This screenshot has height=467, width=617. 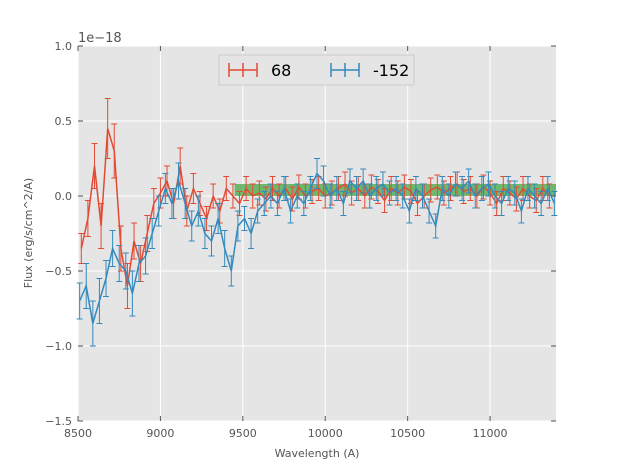 What do you see at coordinates (369, 70) in the screenshot?
I see `legend-entry--152: -152` at bounding box center [369, 70].